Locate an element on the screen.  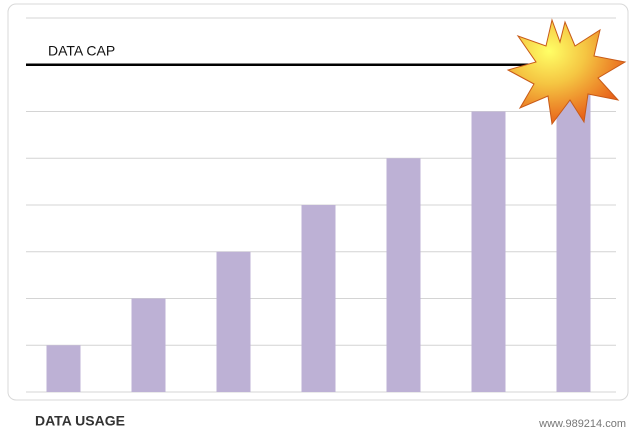
watermark: www.989214.com is located at coordinates (582, 424).